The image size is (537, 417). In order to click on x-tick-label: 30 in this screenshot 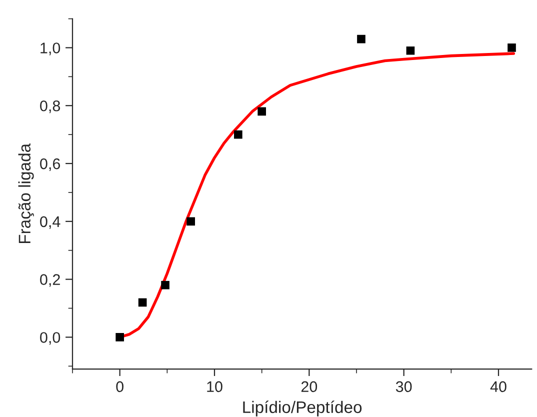, I will do `click(404, 386)`.